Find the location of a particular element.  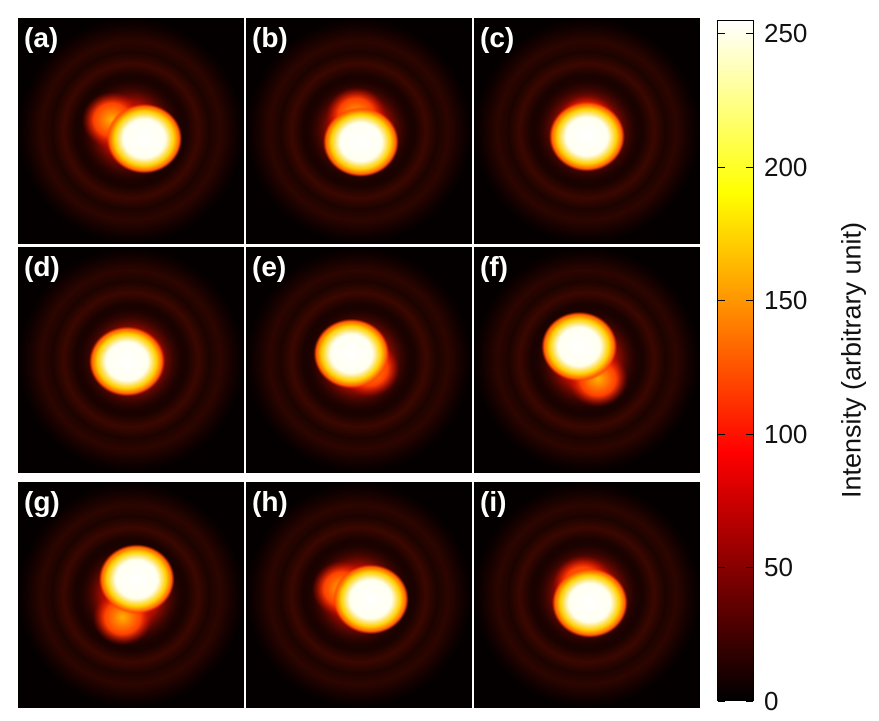

panel-label: (i) is located at coordinates (493, 501).